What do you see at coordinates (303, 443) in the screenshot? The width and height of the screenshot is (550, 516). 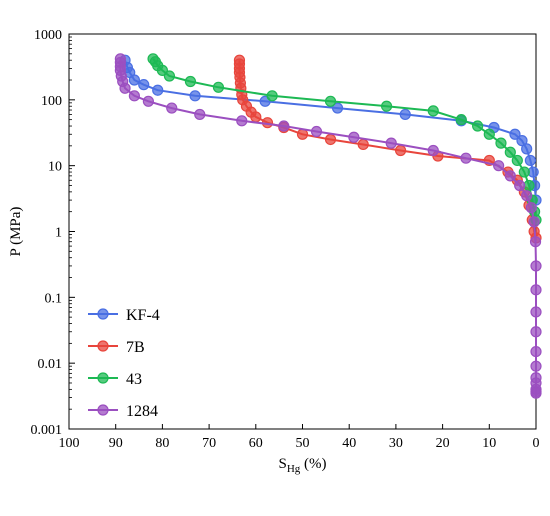 I see `x-tick-label: 50` at bounding box center [303, 443].